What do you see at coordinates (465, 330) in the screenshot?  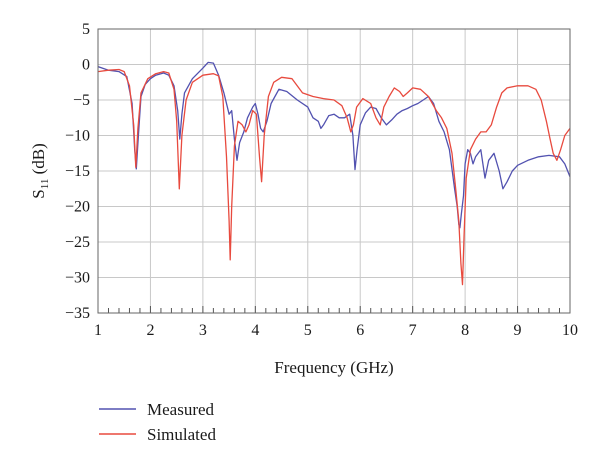 I see `x-tick-label: 8` at bounding box center [465, 330].